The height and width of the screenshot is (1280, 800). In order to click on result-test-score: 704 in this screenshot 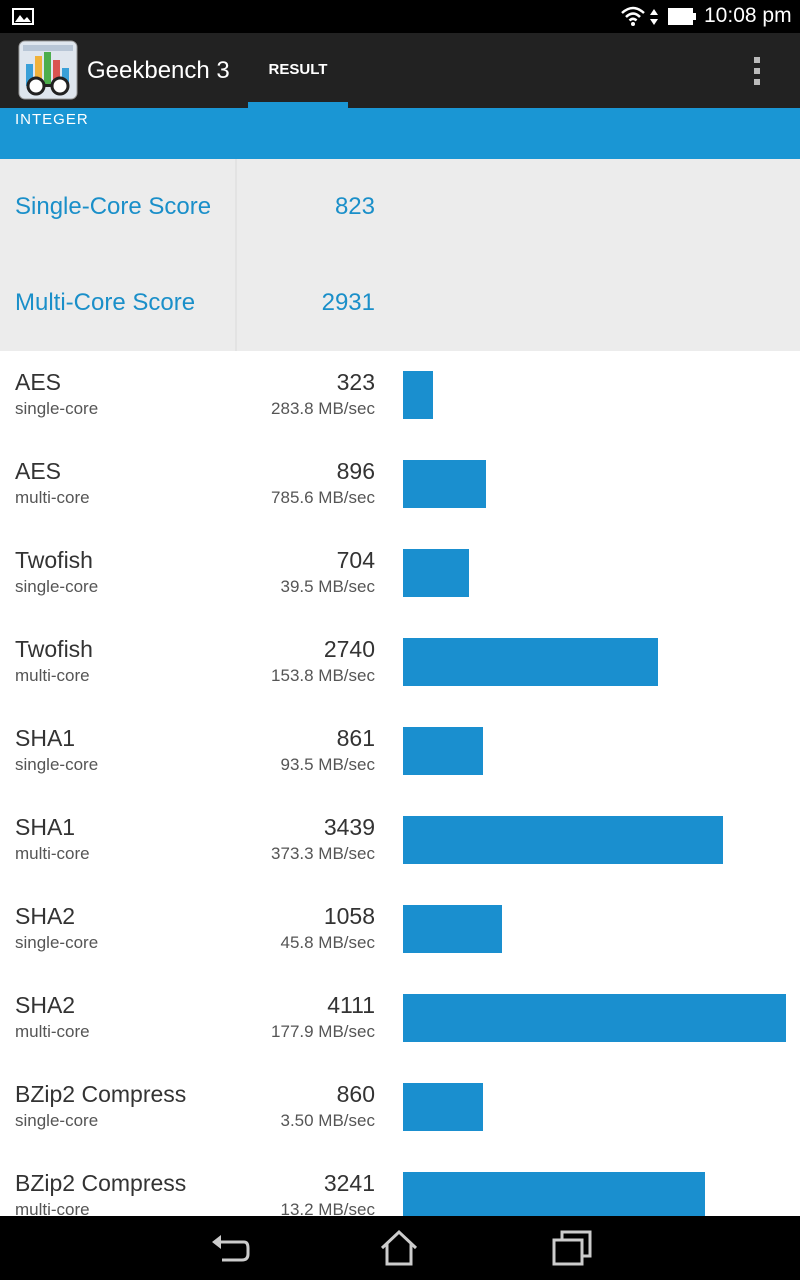, I will do `click(355, 560)`.